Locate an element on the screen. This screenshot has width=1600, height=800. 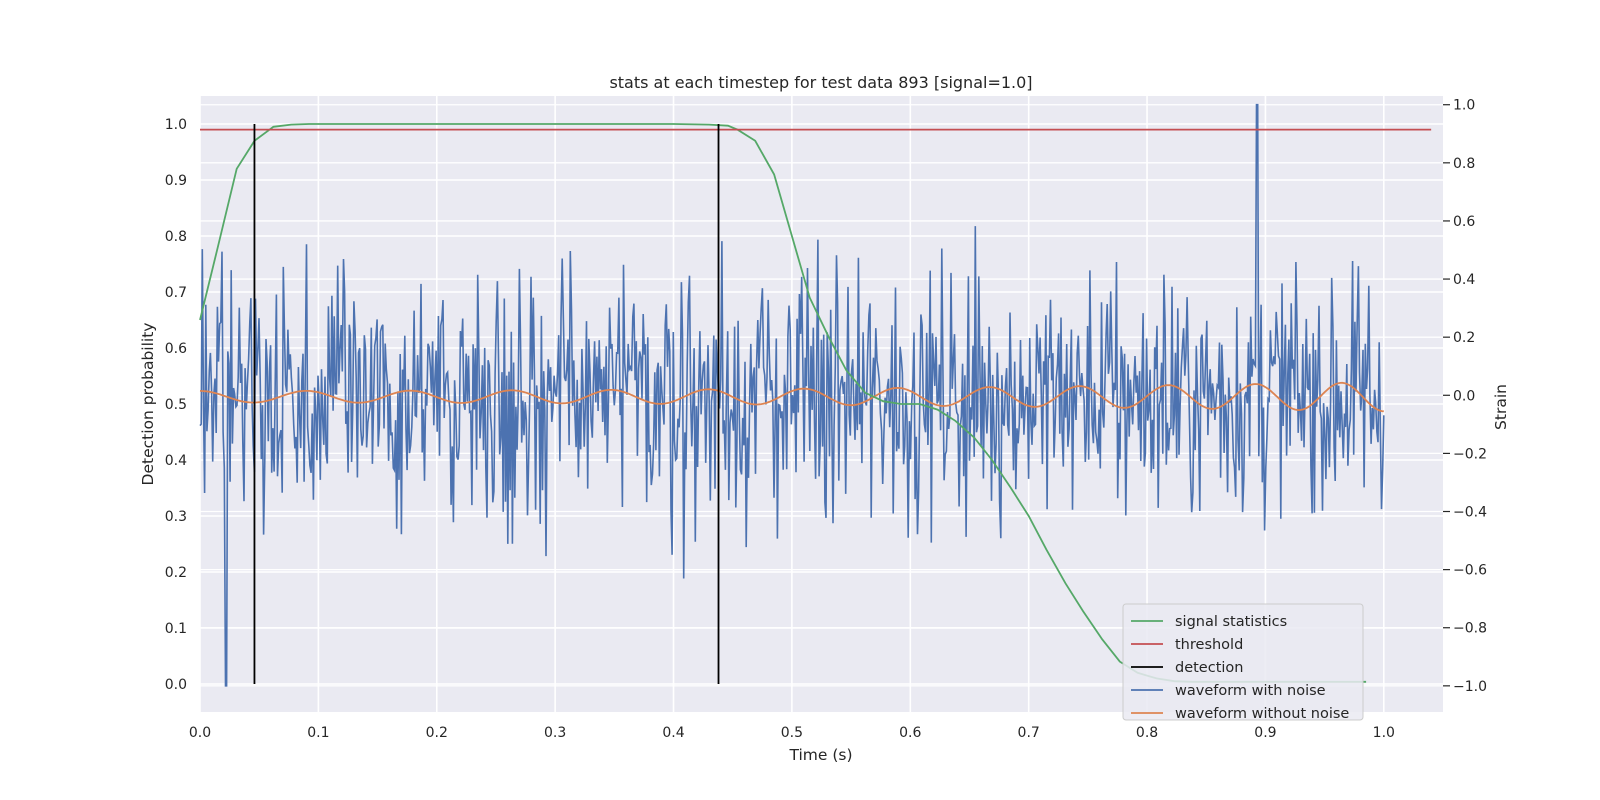
waveform-without-noise-line is located at coordinates (791, 397).